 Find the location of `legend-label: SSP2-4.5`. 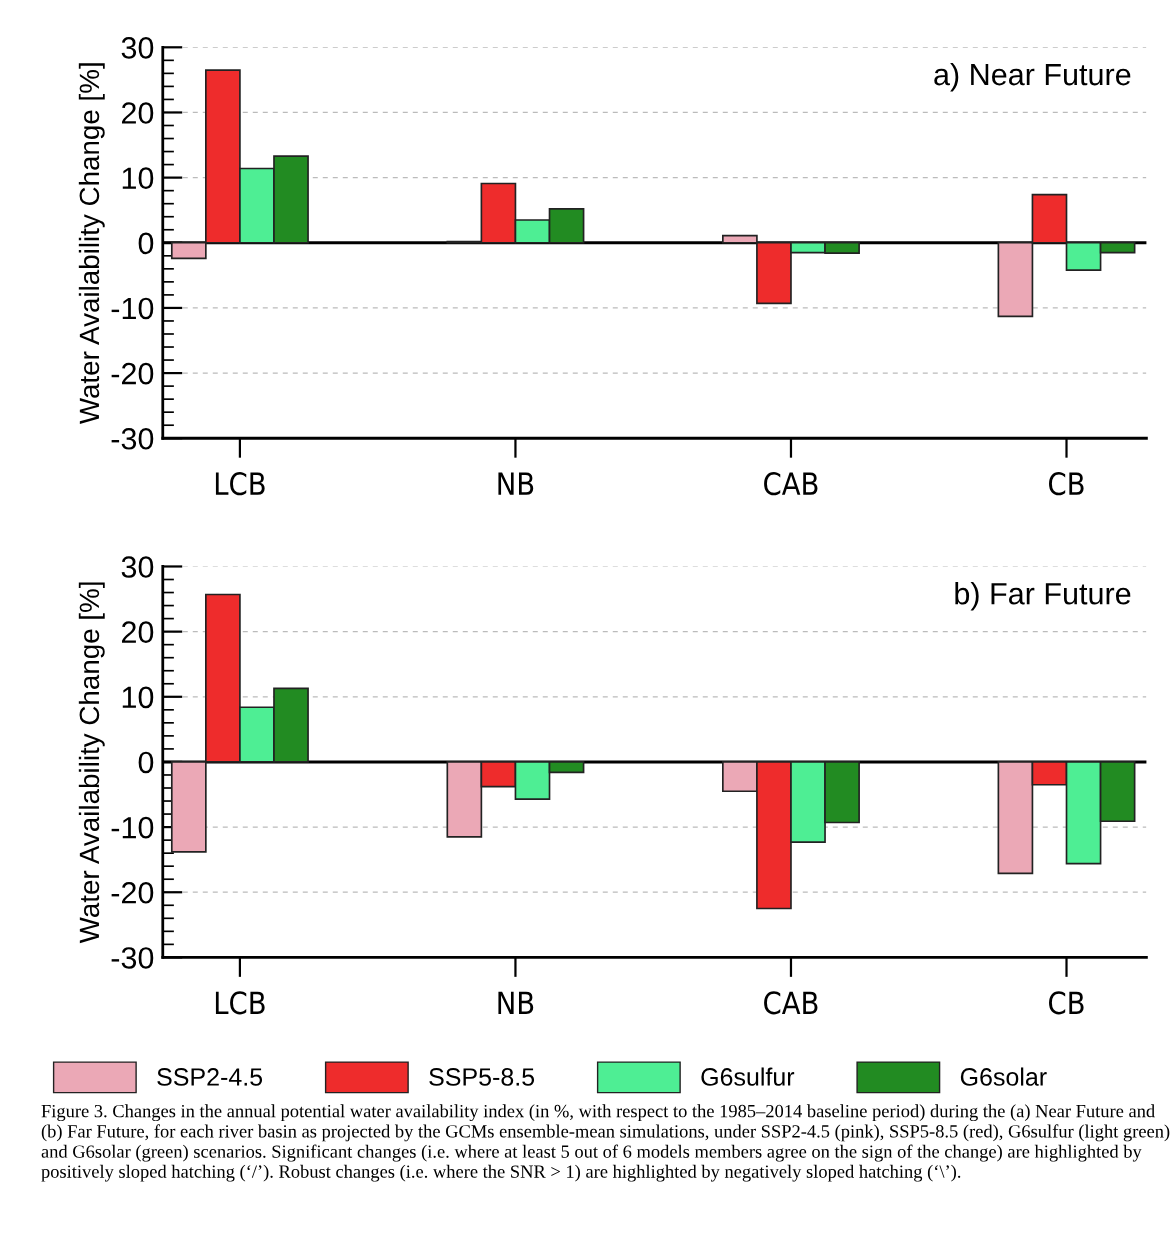

legend-label: SSP2-4.5 is located at coordinates (210, 1077).